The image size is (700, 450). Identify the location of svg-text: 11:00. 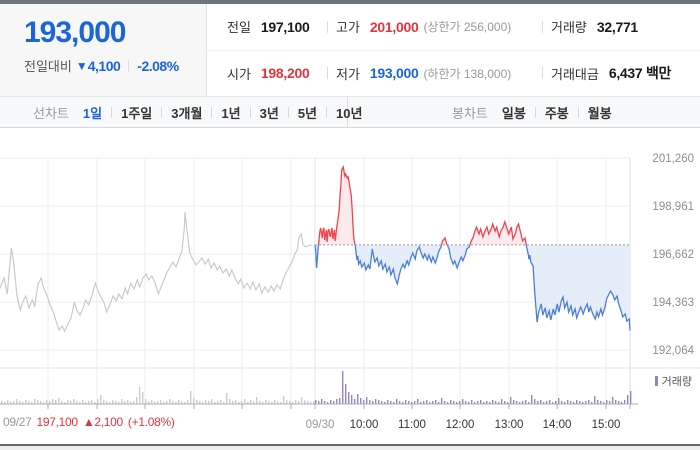
(412, 425).